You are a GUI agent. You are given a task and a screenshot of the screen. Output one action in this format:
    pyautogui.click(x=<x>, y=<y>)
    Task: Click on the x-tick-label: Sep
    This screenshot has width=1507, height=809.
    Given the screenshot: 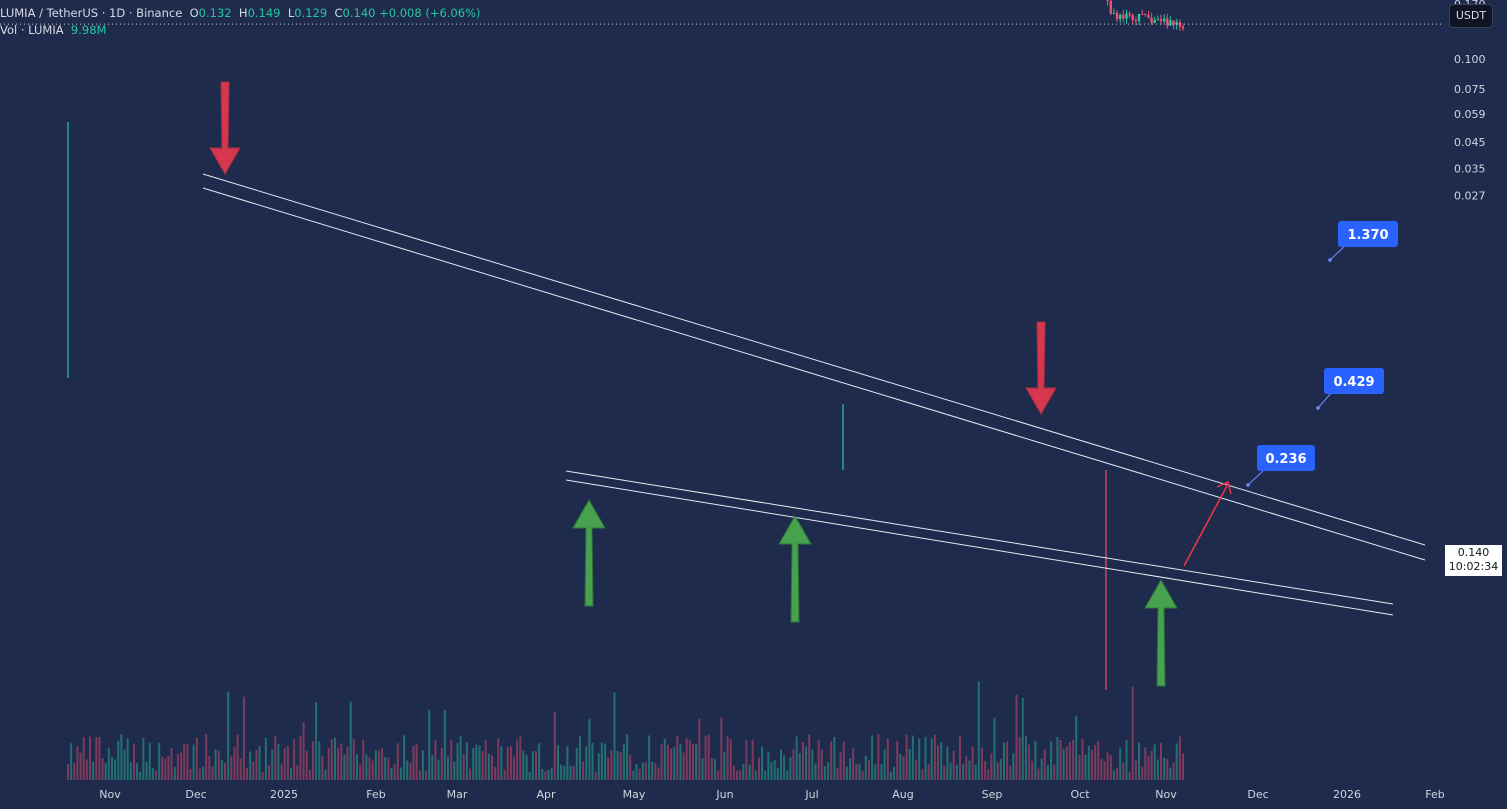 What is the action you would take?
    pyautogui.click(x=992, y=794)
    